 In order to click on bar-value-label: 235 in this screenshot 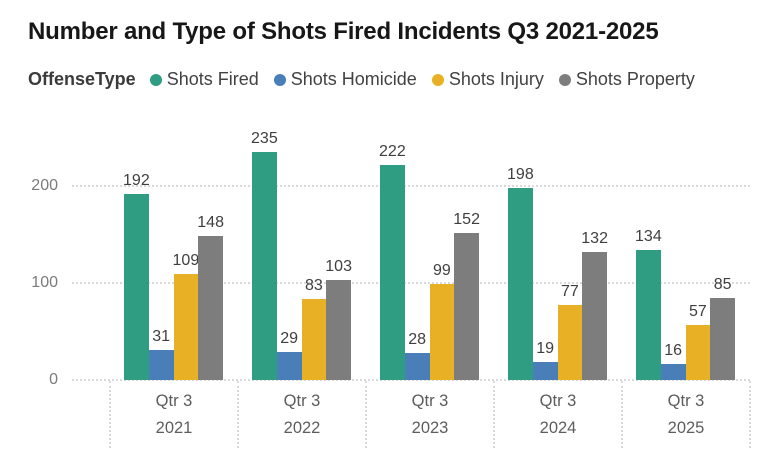, I will do `click(264, 139)`.